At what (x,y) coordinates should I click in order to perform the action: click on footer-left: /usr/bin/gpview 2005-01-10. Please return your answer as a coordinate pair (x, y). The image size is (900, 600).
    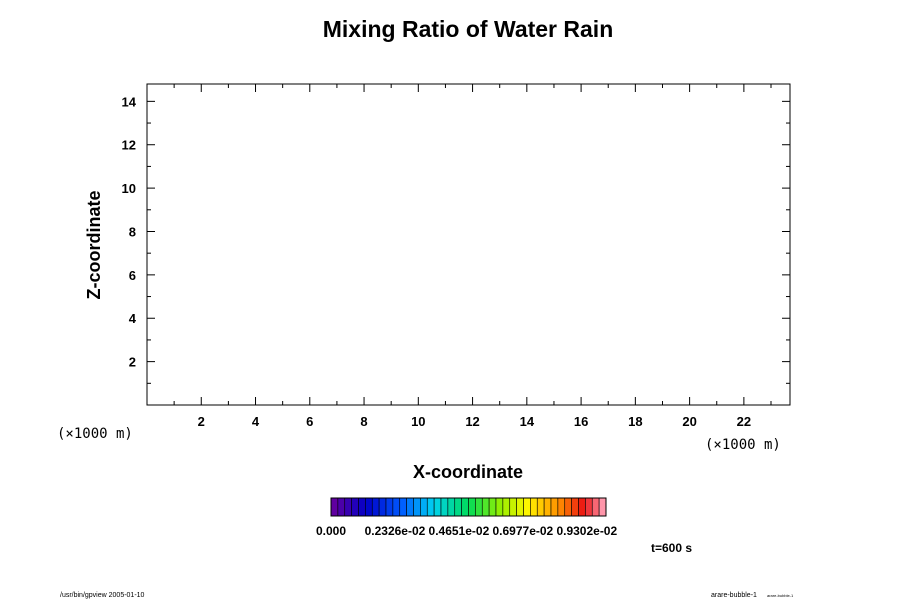
    Looking at the image, I should click on (102, 595).